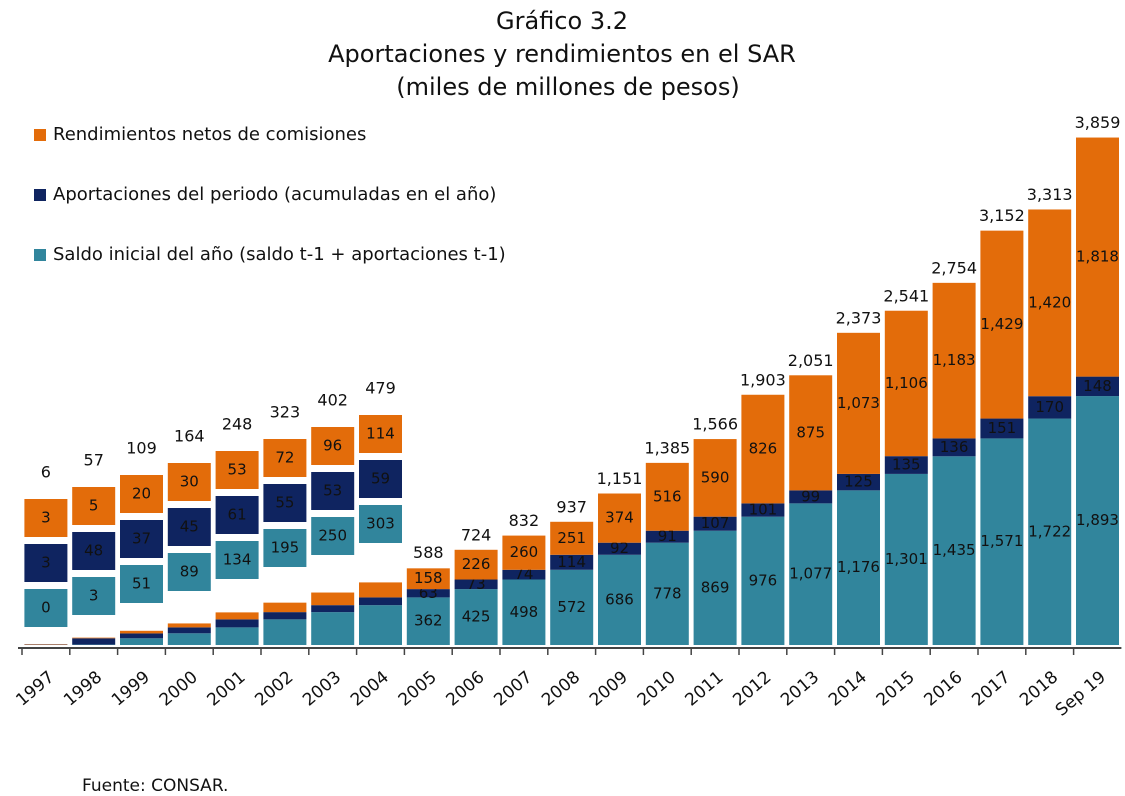 Image resolution: width=1125 pixels, height=796 pixels. What do you see at coordinates (715, 587) in the screenshot?
I see `data-label: 869` at bounding box center [715, 587].